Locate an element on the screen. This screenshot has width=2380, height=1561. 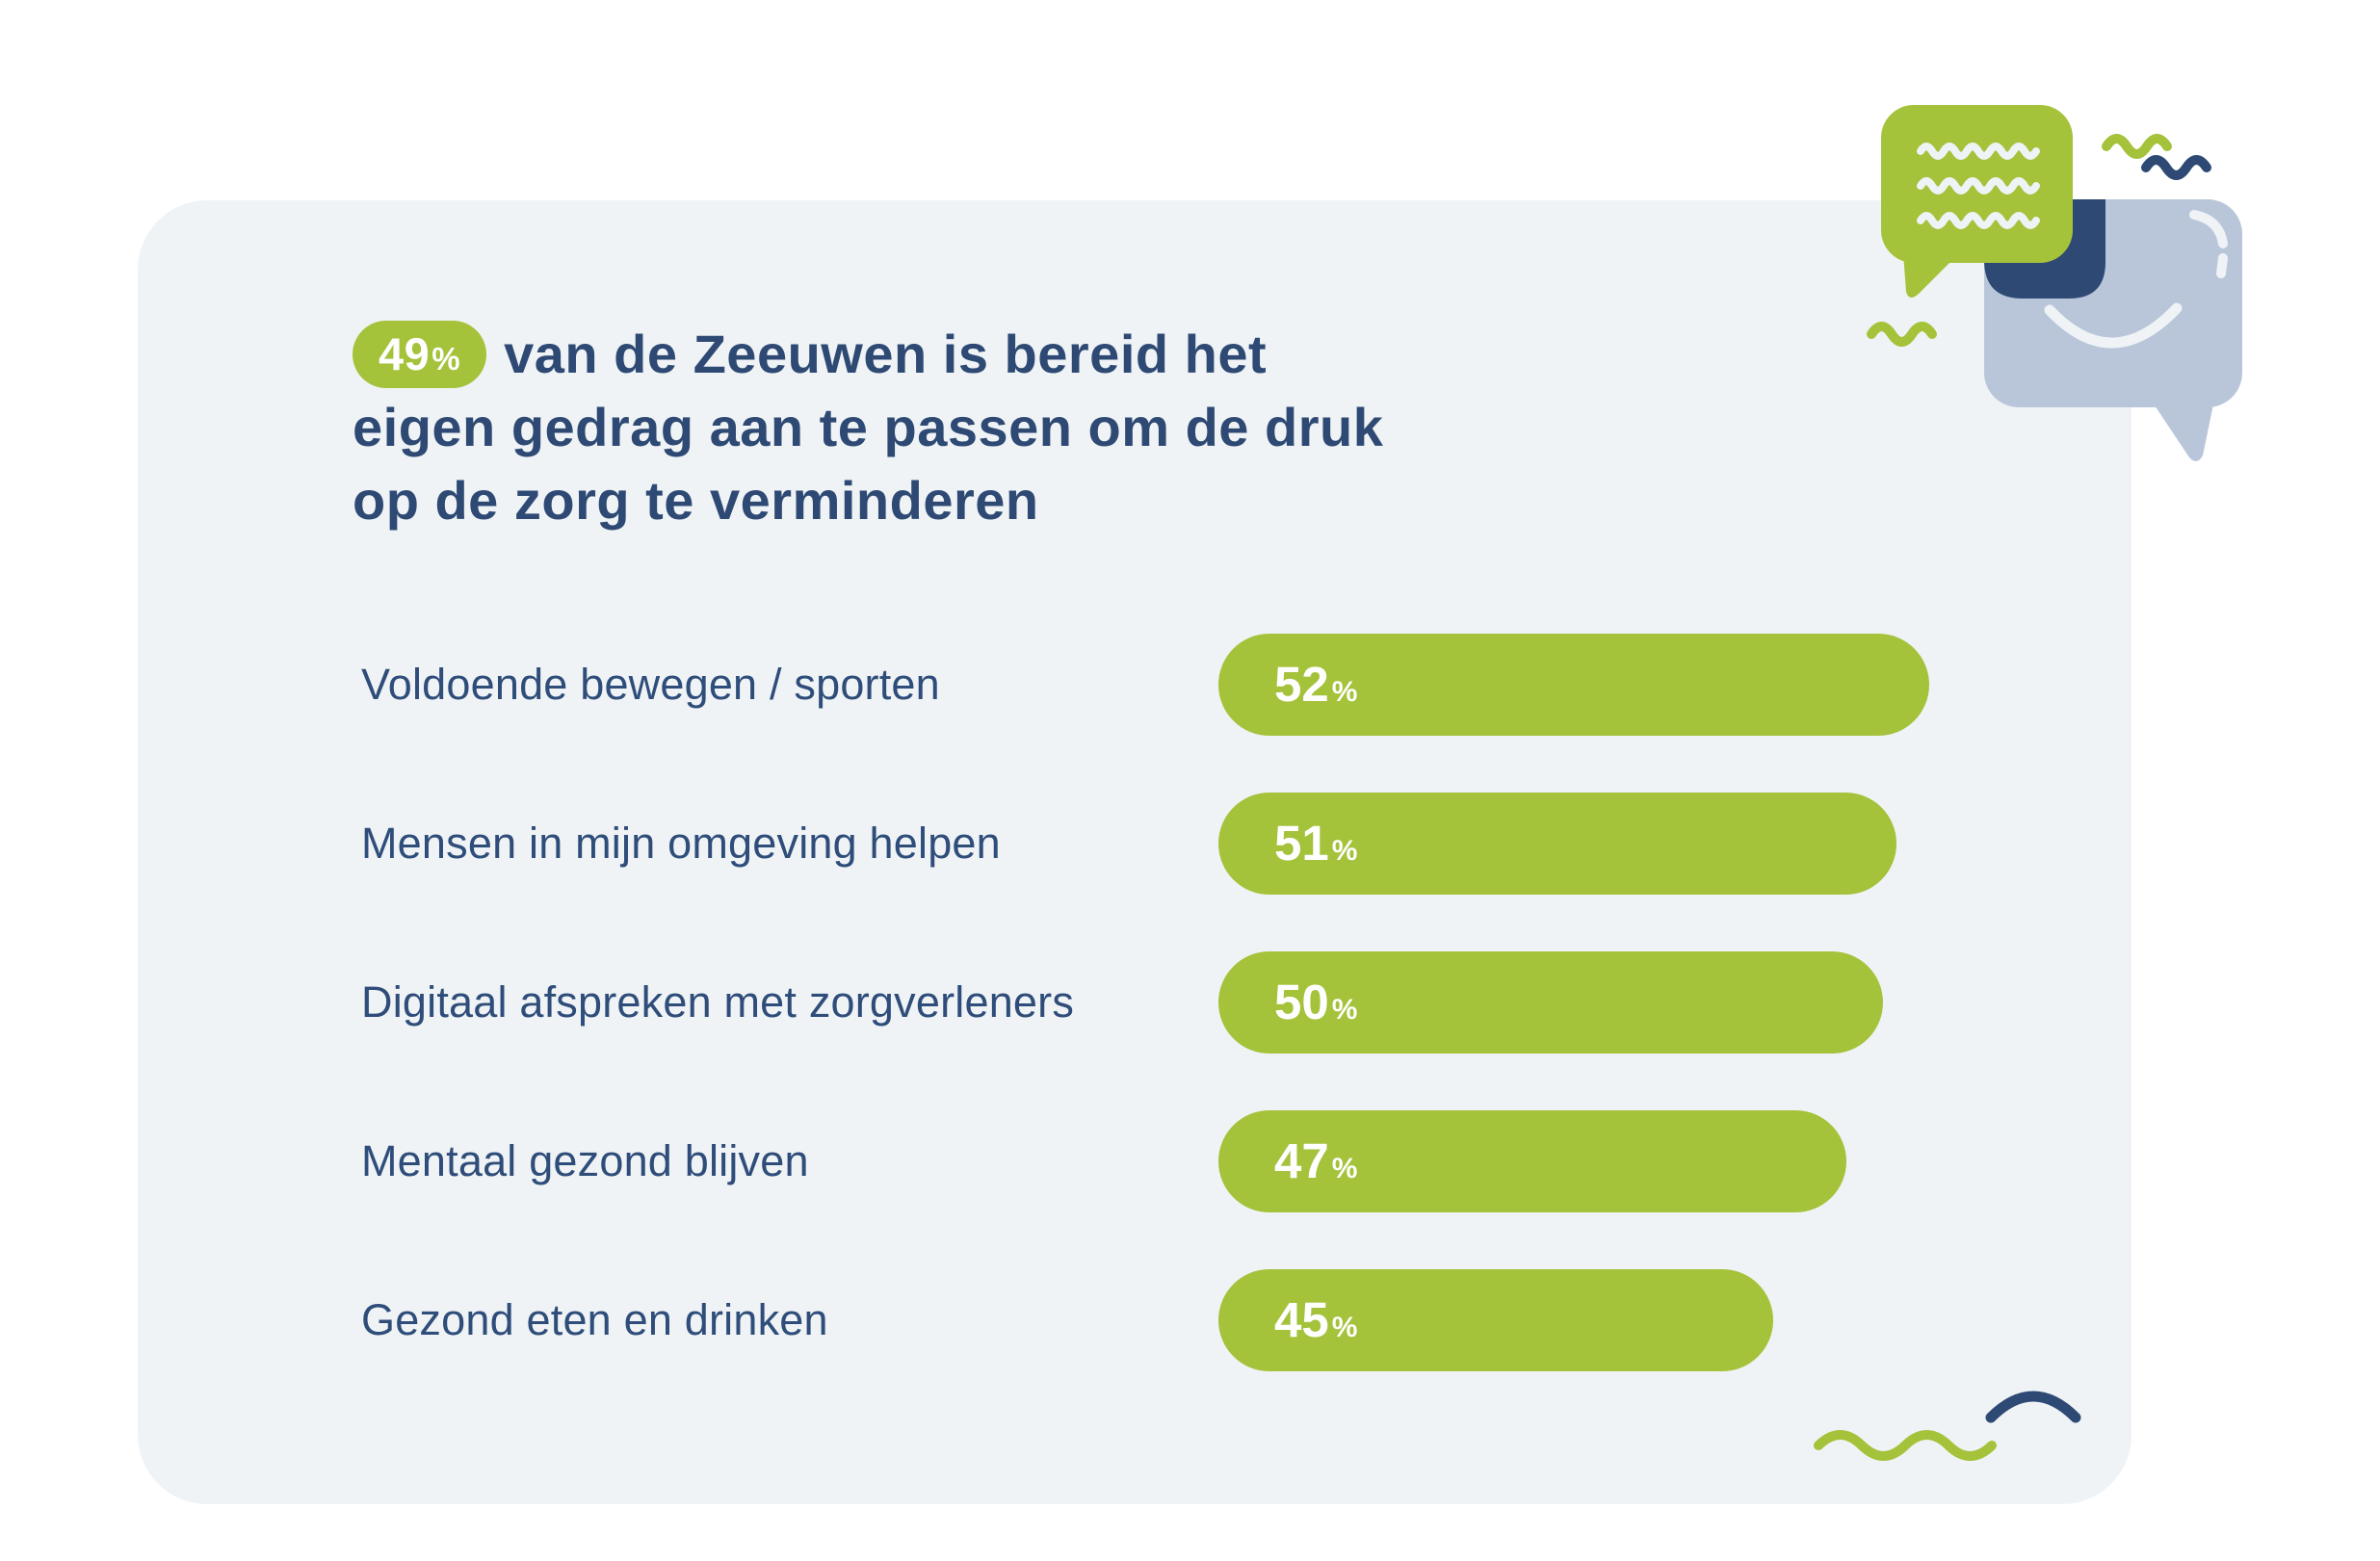
chat-bubbles-illustration is located at coordinates (2054, 283).